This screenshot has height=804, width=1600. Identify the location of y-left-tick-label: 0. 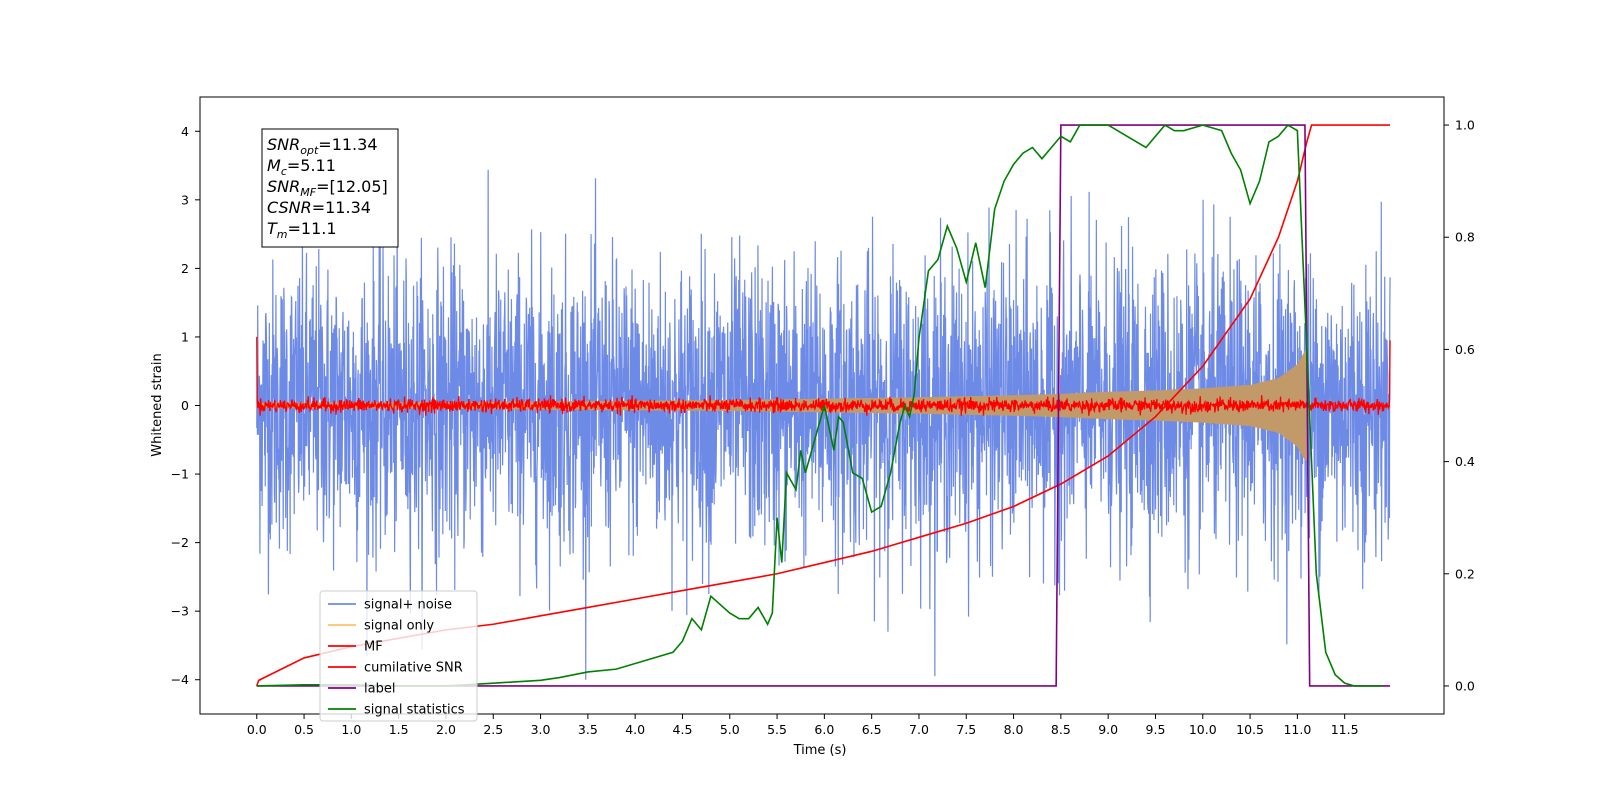
(185, 405).